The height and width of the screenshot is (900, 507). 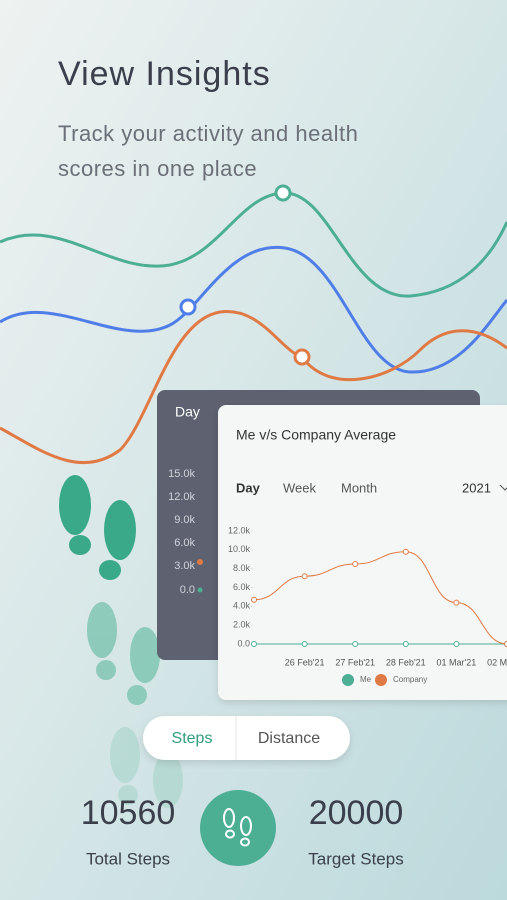 What do you see at coordinates (157, 168) in the screenshot?
I see `subtitle: scores in one place` at bounding box center [157, 168].